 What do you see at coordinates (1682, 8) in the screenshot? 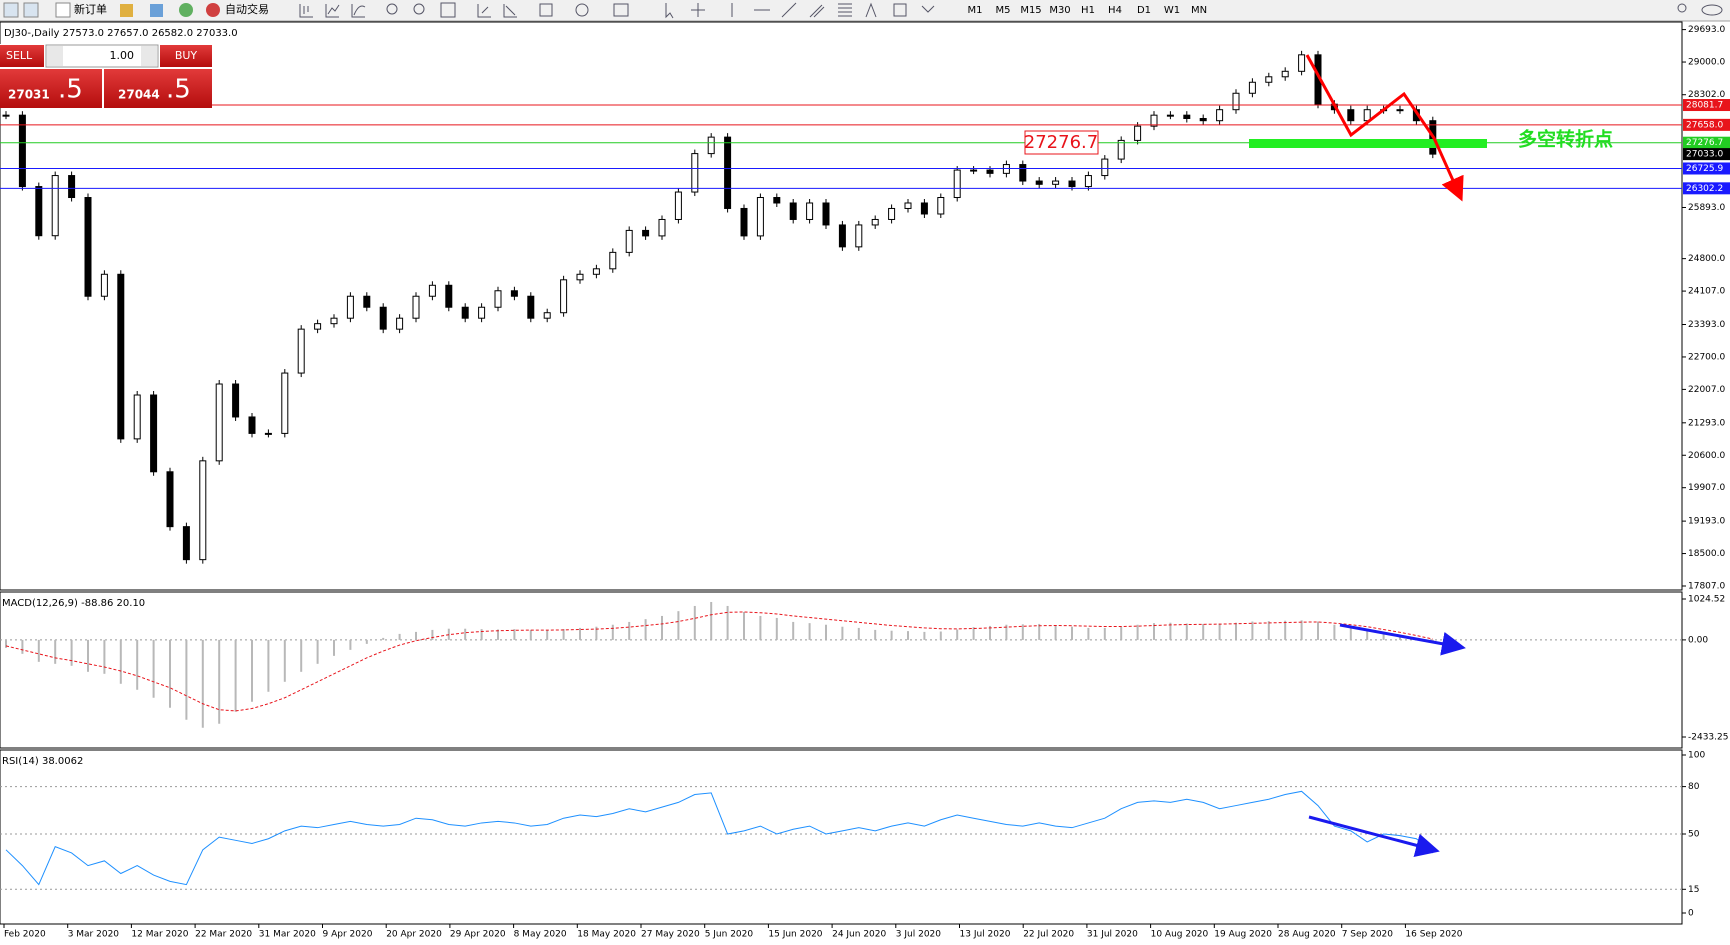
I see `search-icon` at bounding box center [1682, 8].